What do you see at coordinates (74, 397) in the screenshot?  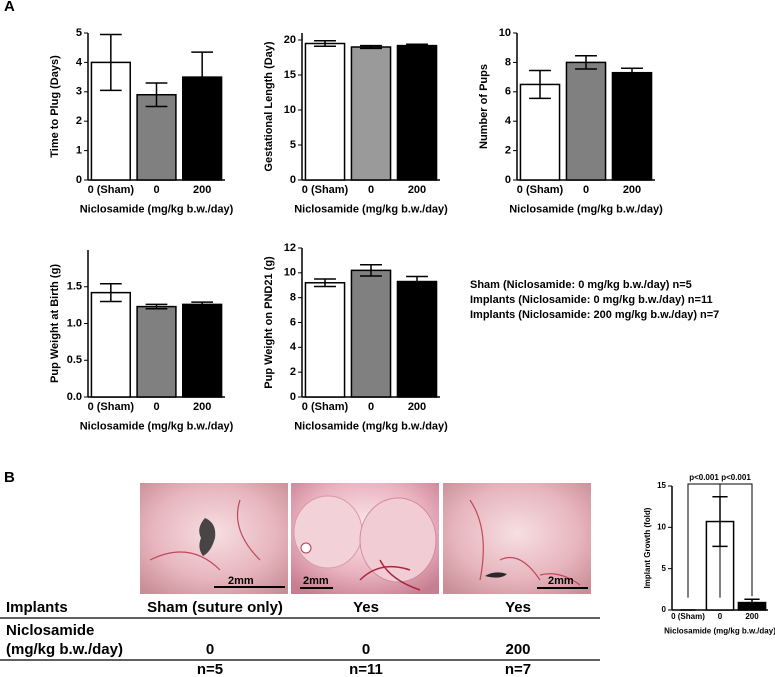 I see `y-tick-label: 0.0` at bounding box center [74, 397].